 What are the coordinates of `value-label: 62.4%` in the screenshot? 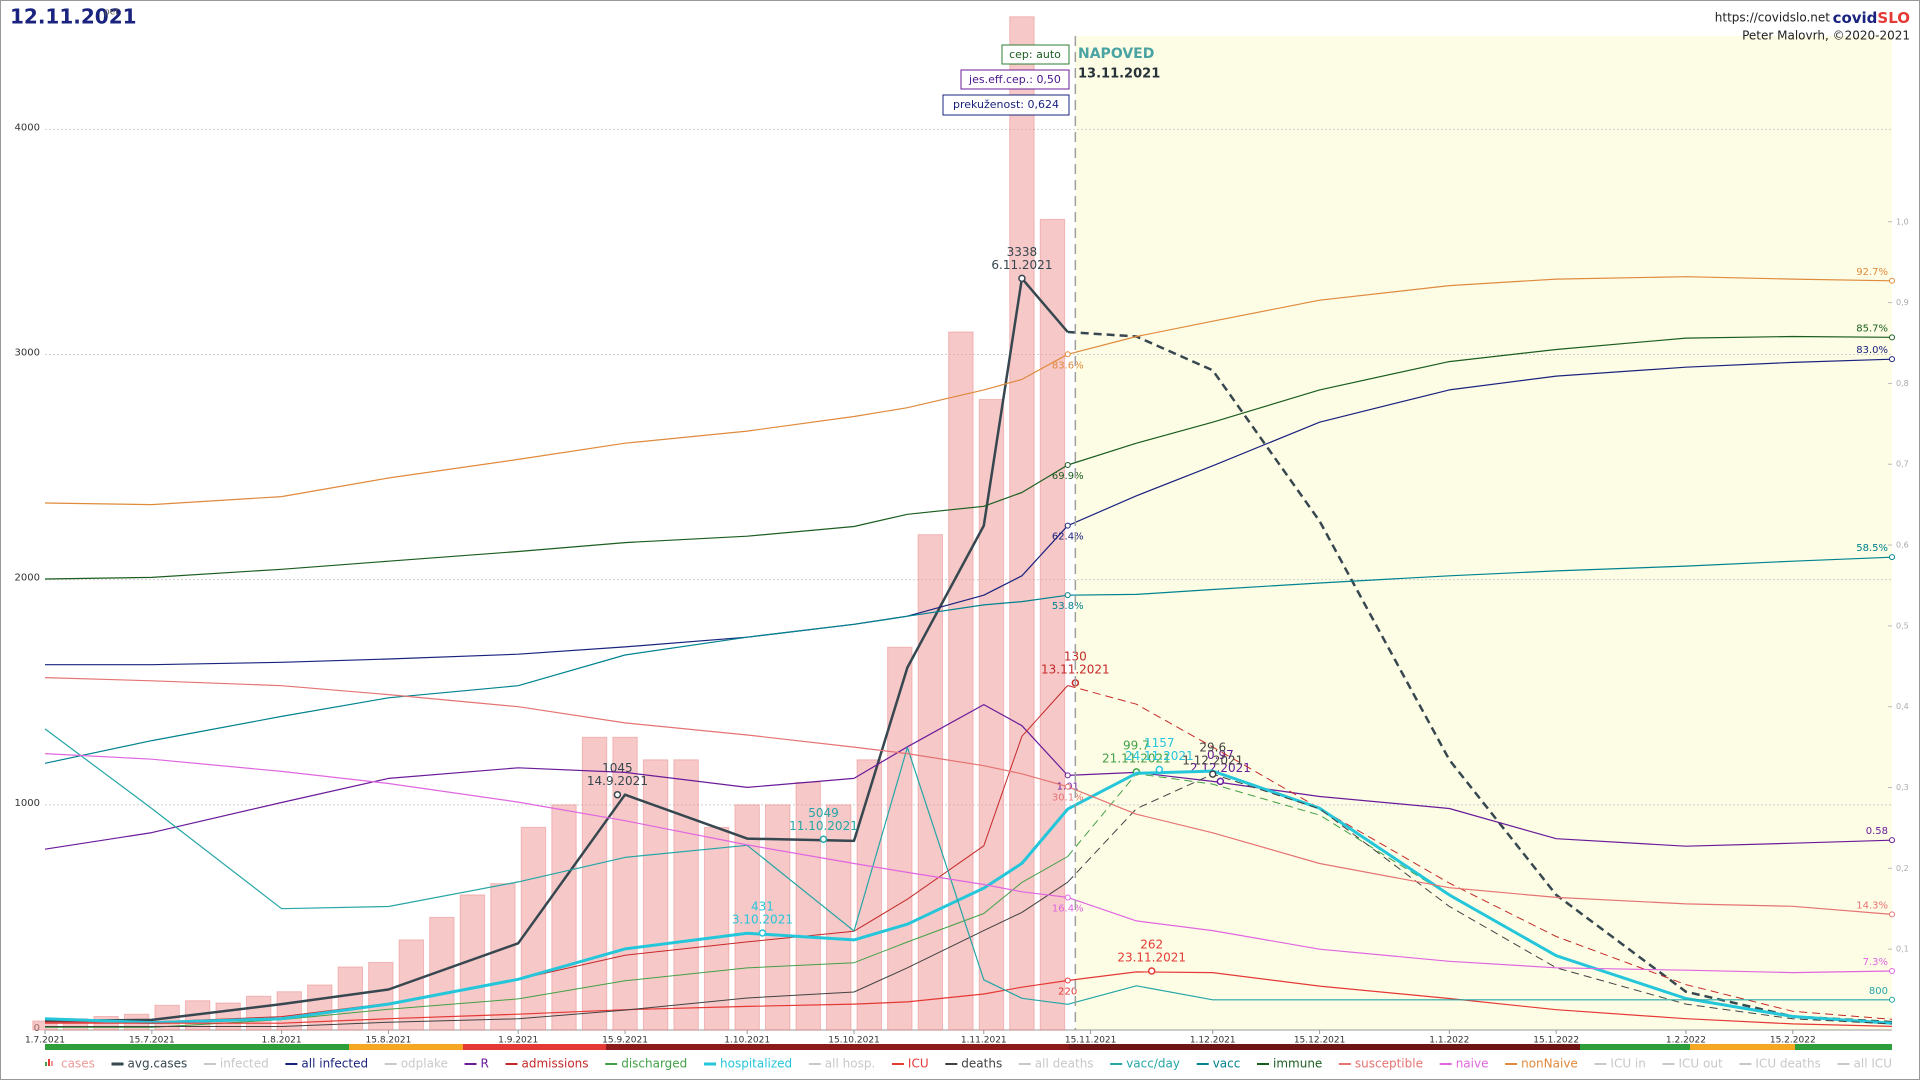 It's located at (1068, 537).